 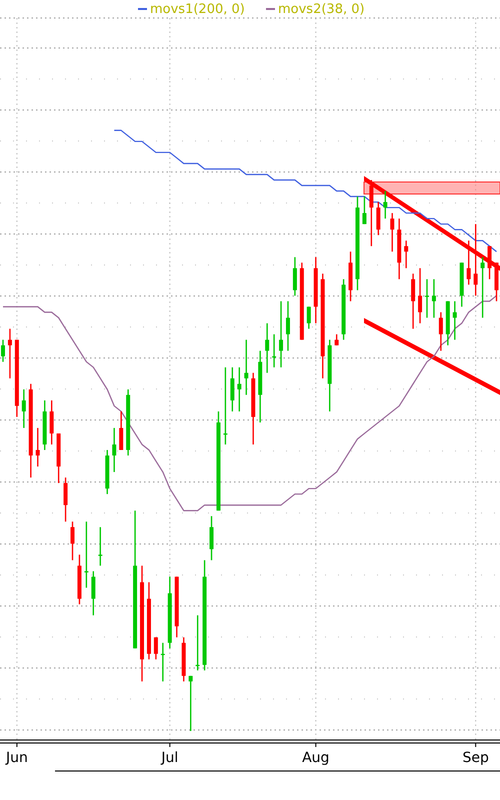 I want to click on x-tick-label: Sep, so click(x=475, y=758).